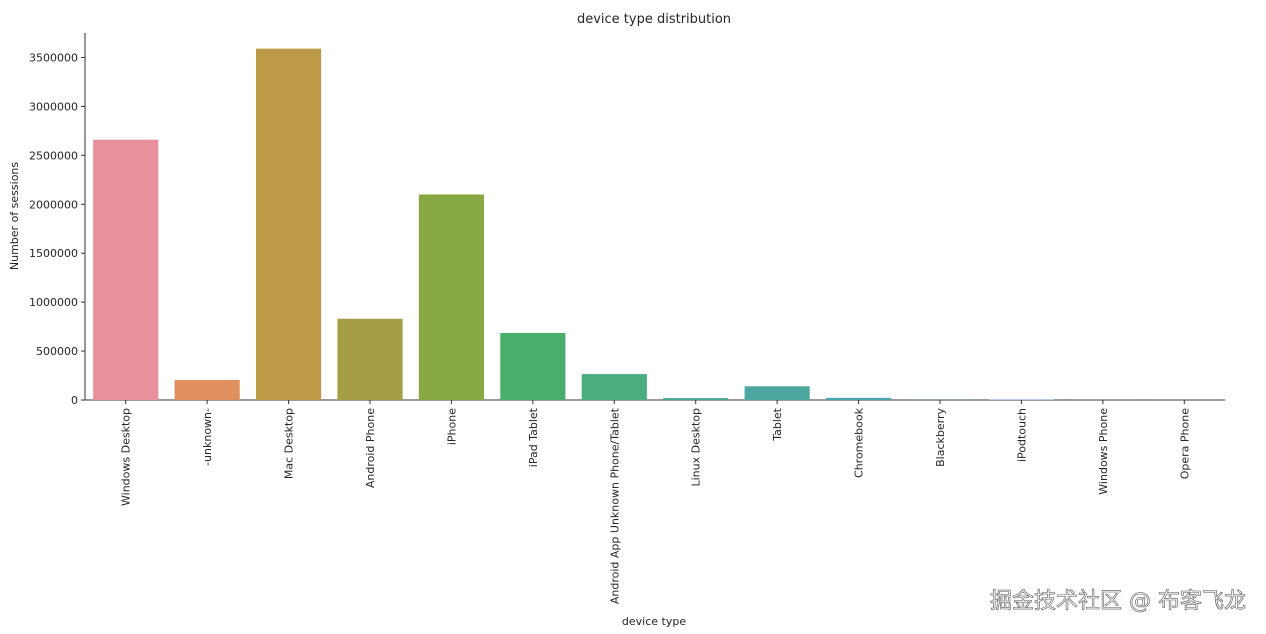 This screenshot has width=1266, height=634. Describe the element at coordinates (53, 57) in the screenshot. I see `y-tick-label: 3500000` at that location.